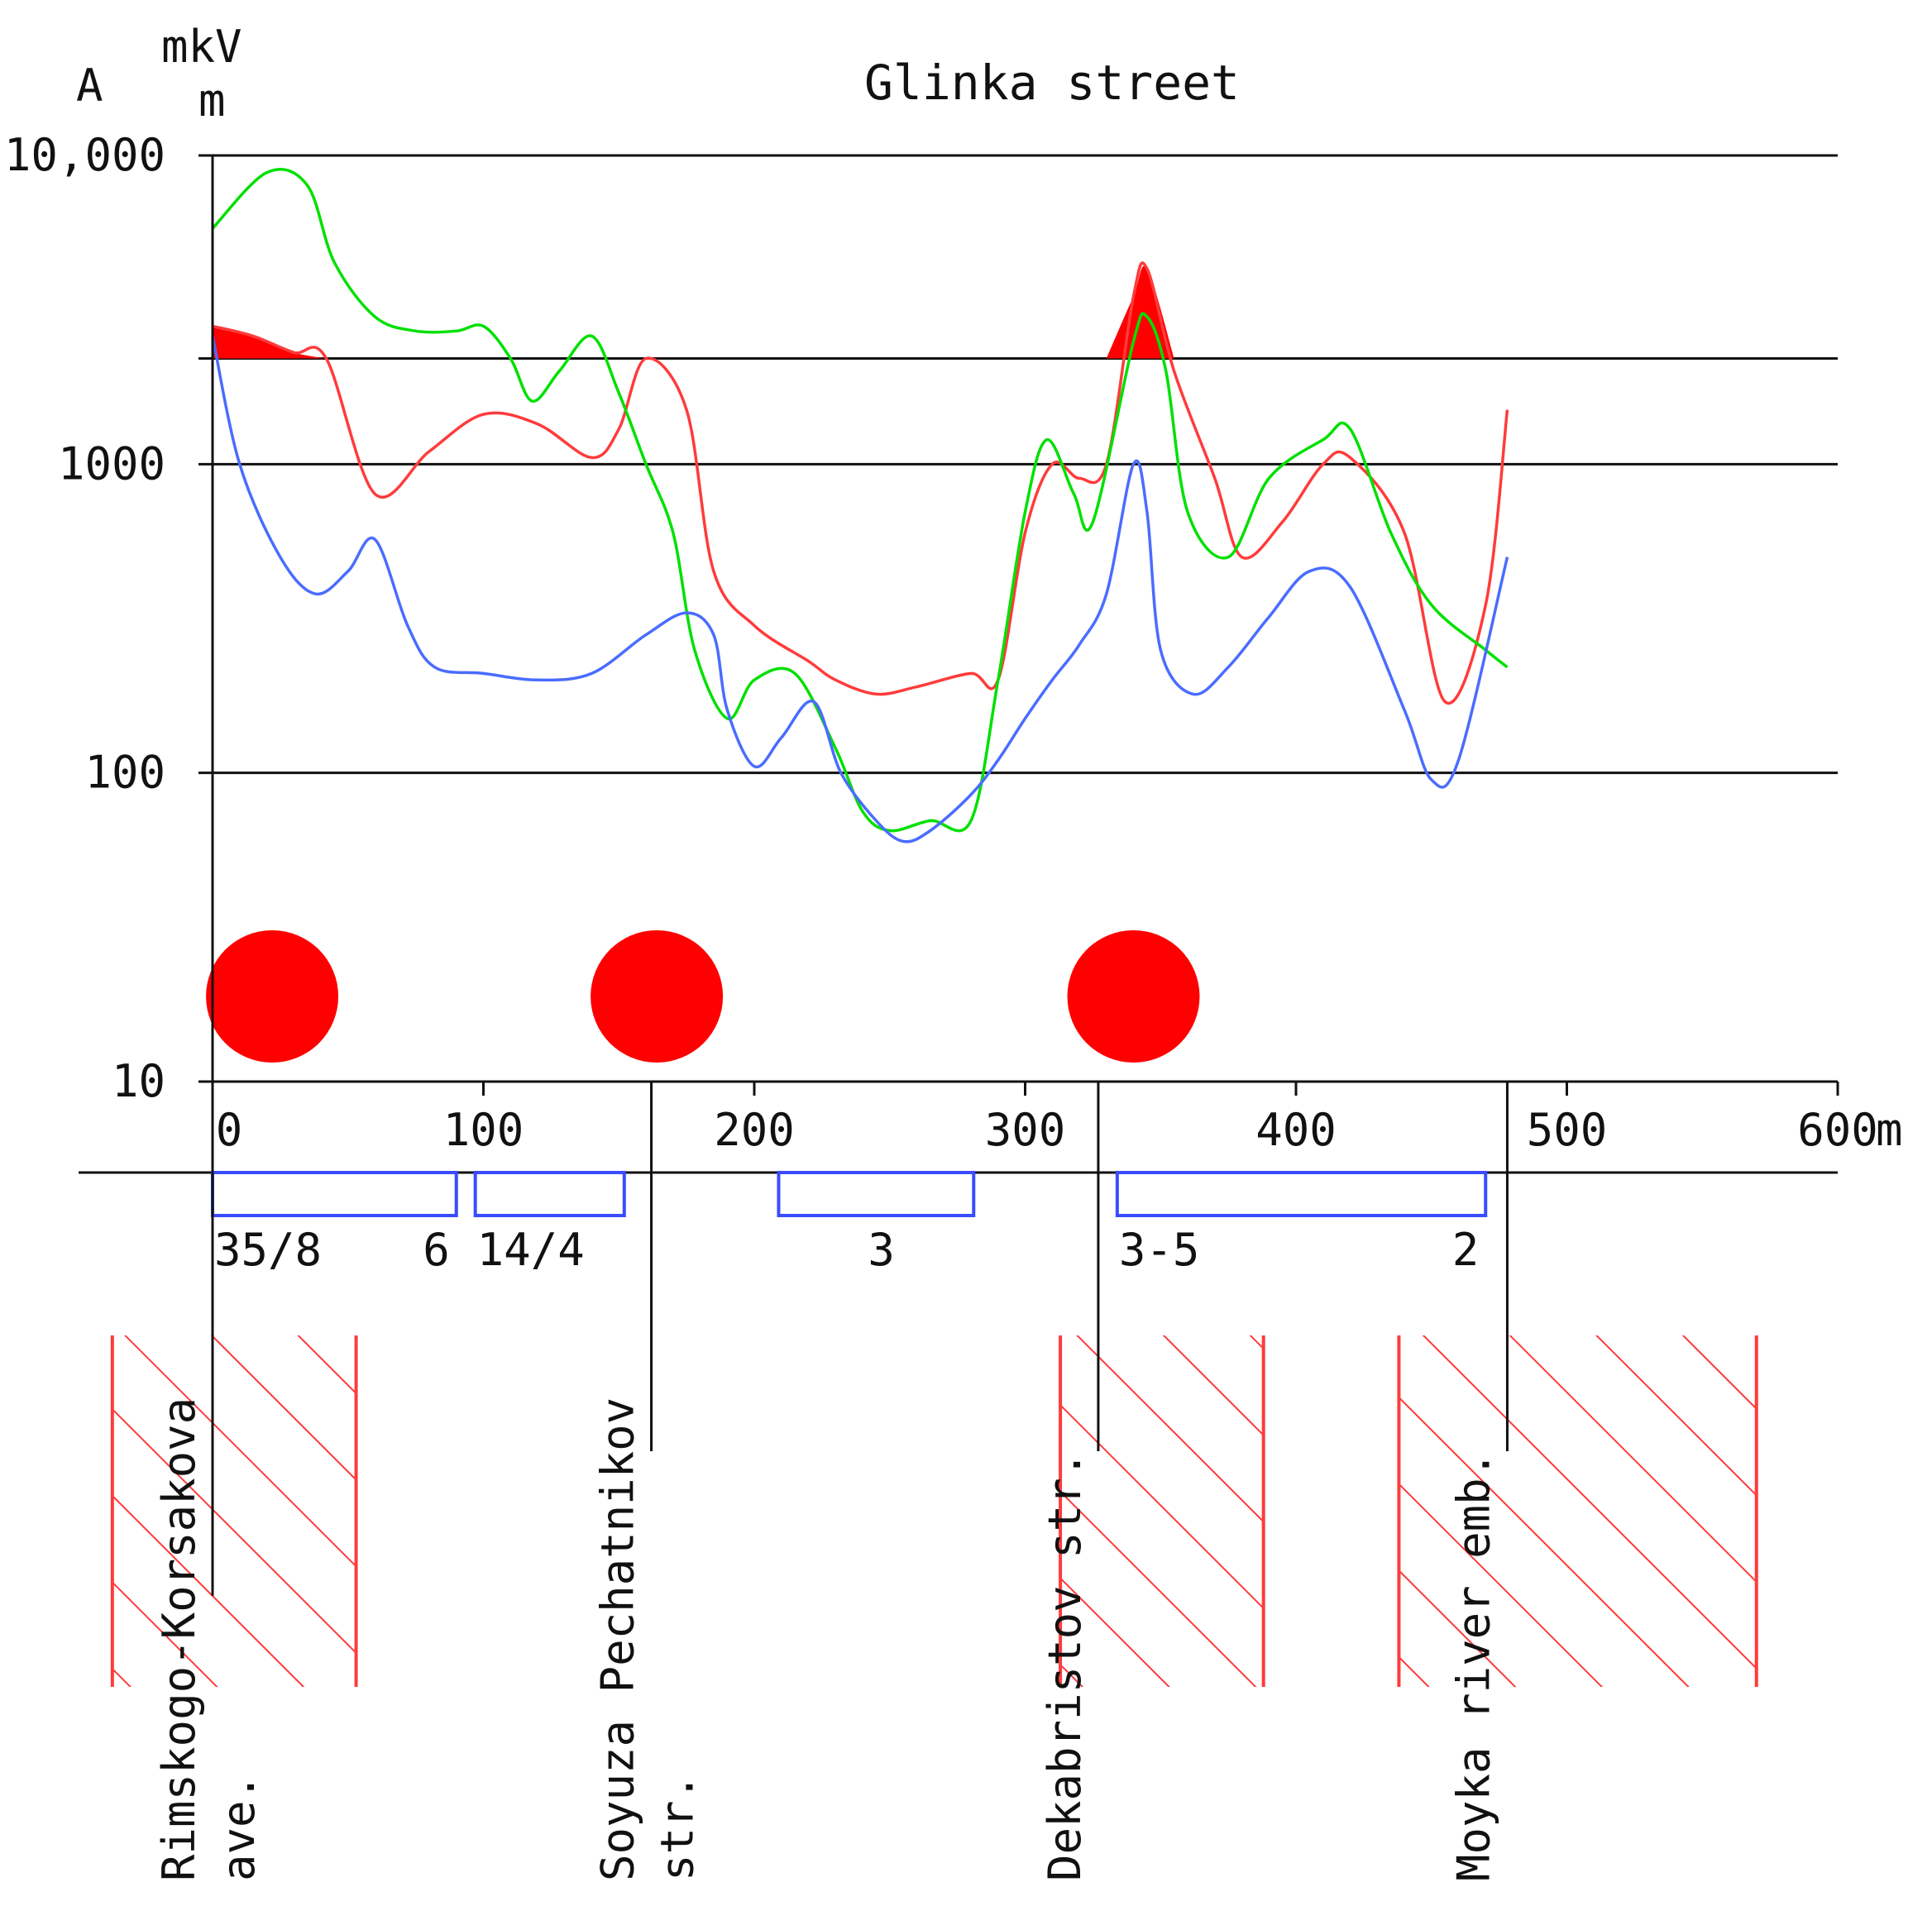 The width and height of the screenshot is (1932, 1906). Describe the element at coordinates (1567, 1130) in the screenshot. I see `x-tick-label: 500` at that location.